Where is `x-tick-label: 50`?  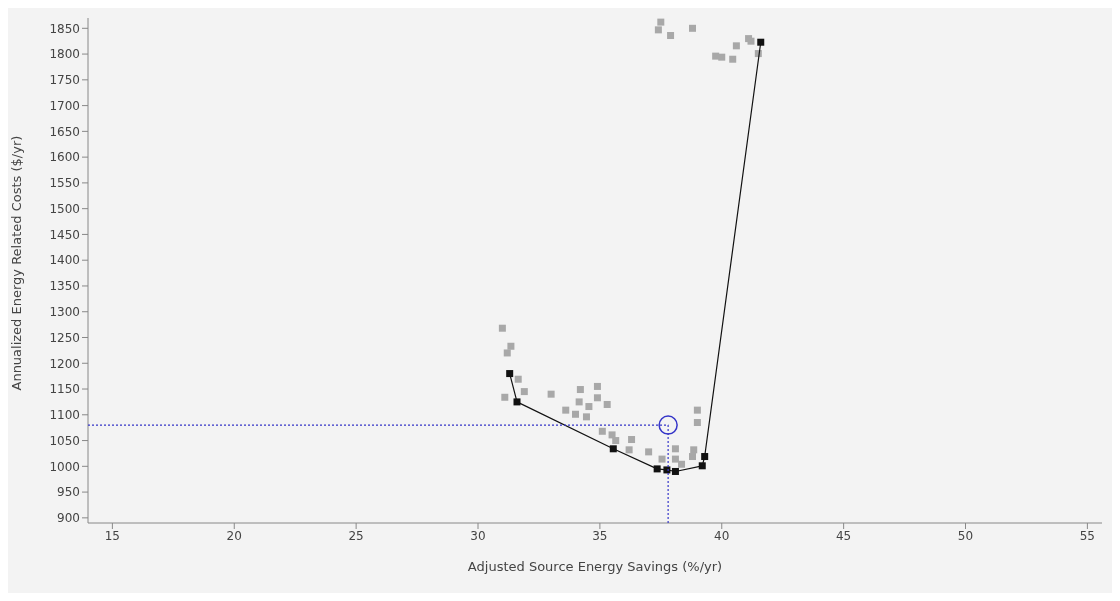 x-tick-label: 50 is located at coordinates (965, 535).